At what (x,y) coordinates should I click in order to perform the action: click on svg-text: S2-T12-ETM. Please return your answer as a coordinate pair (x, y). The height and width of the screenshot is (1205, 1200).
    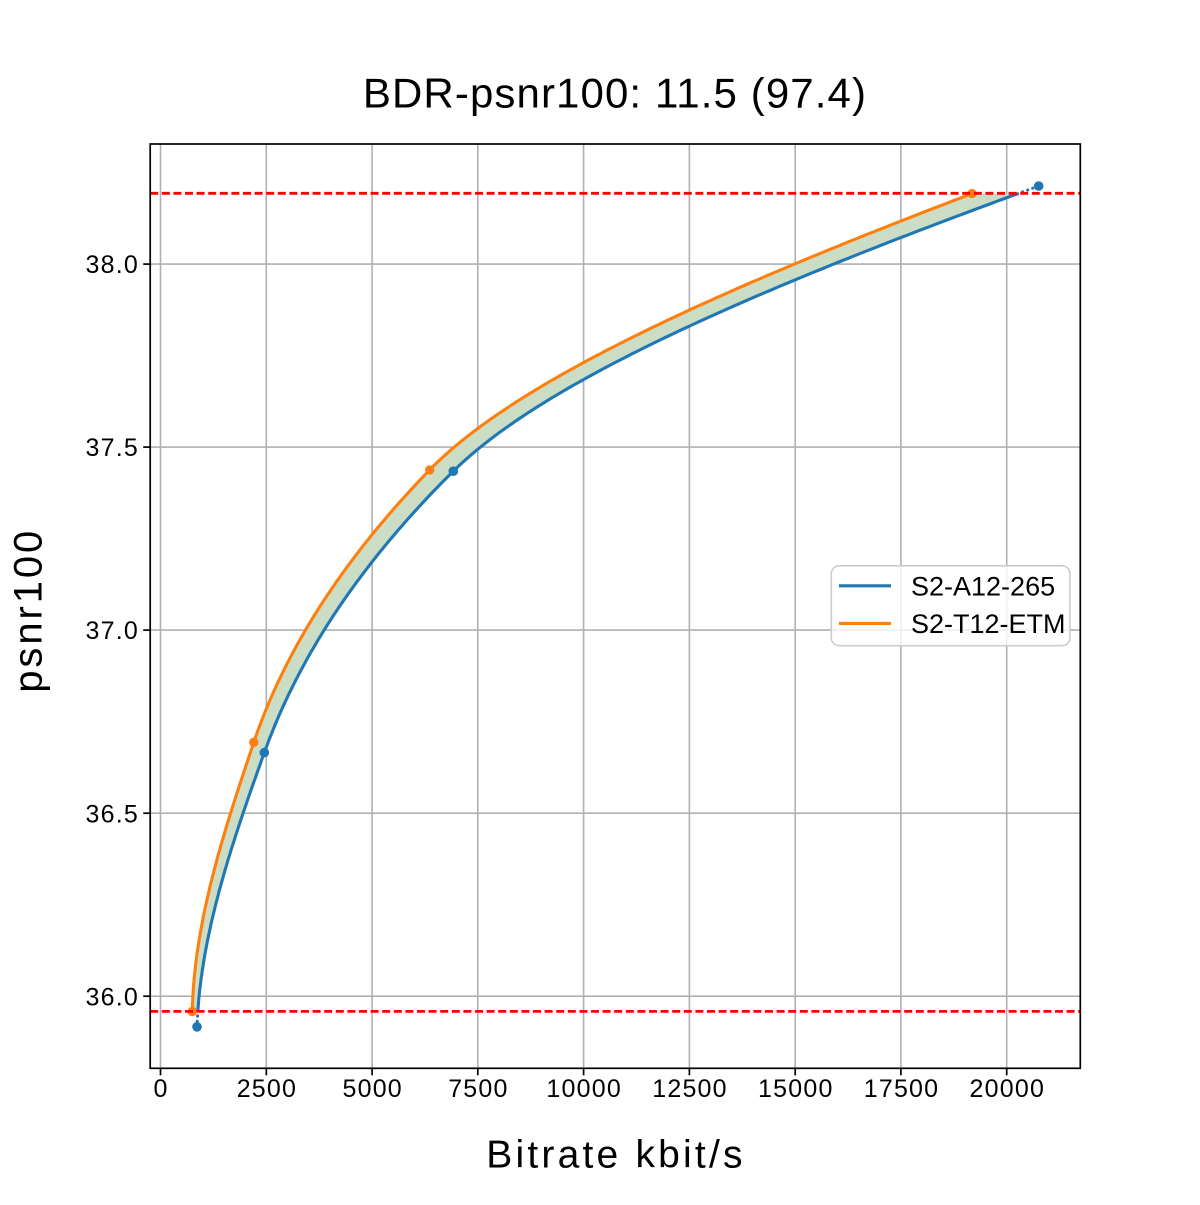
    Looking at the image, I should click on (988, 624).